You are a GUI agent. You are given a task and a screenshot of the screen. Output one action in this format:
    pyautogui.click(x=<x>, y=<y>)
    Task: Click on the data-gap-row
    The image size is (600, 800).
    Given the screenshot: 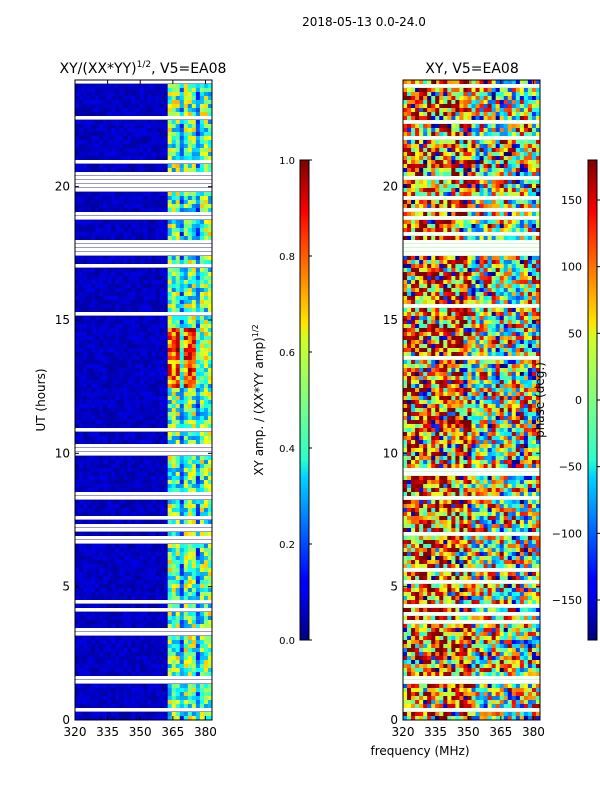 What is the action you would take?
    pyautogui.click(x=143, y=182)
    